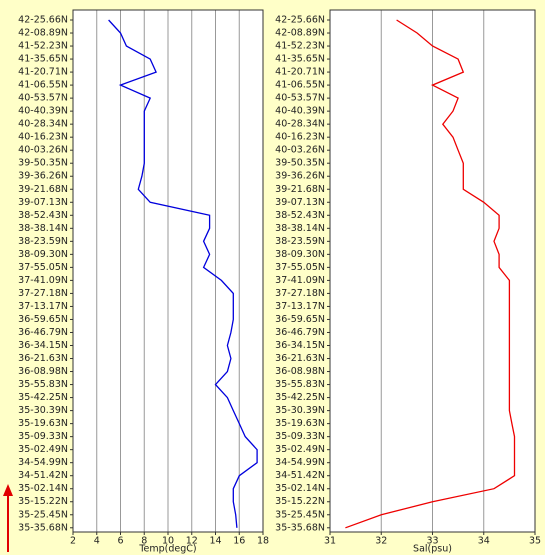 The height and width of the screenshot is (555, 545). What do you see at coordinates (381, 541) in the screenshot?
I see `x-tick-label: 32` at bounding box center [381, 541].